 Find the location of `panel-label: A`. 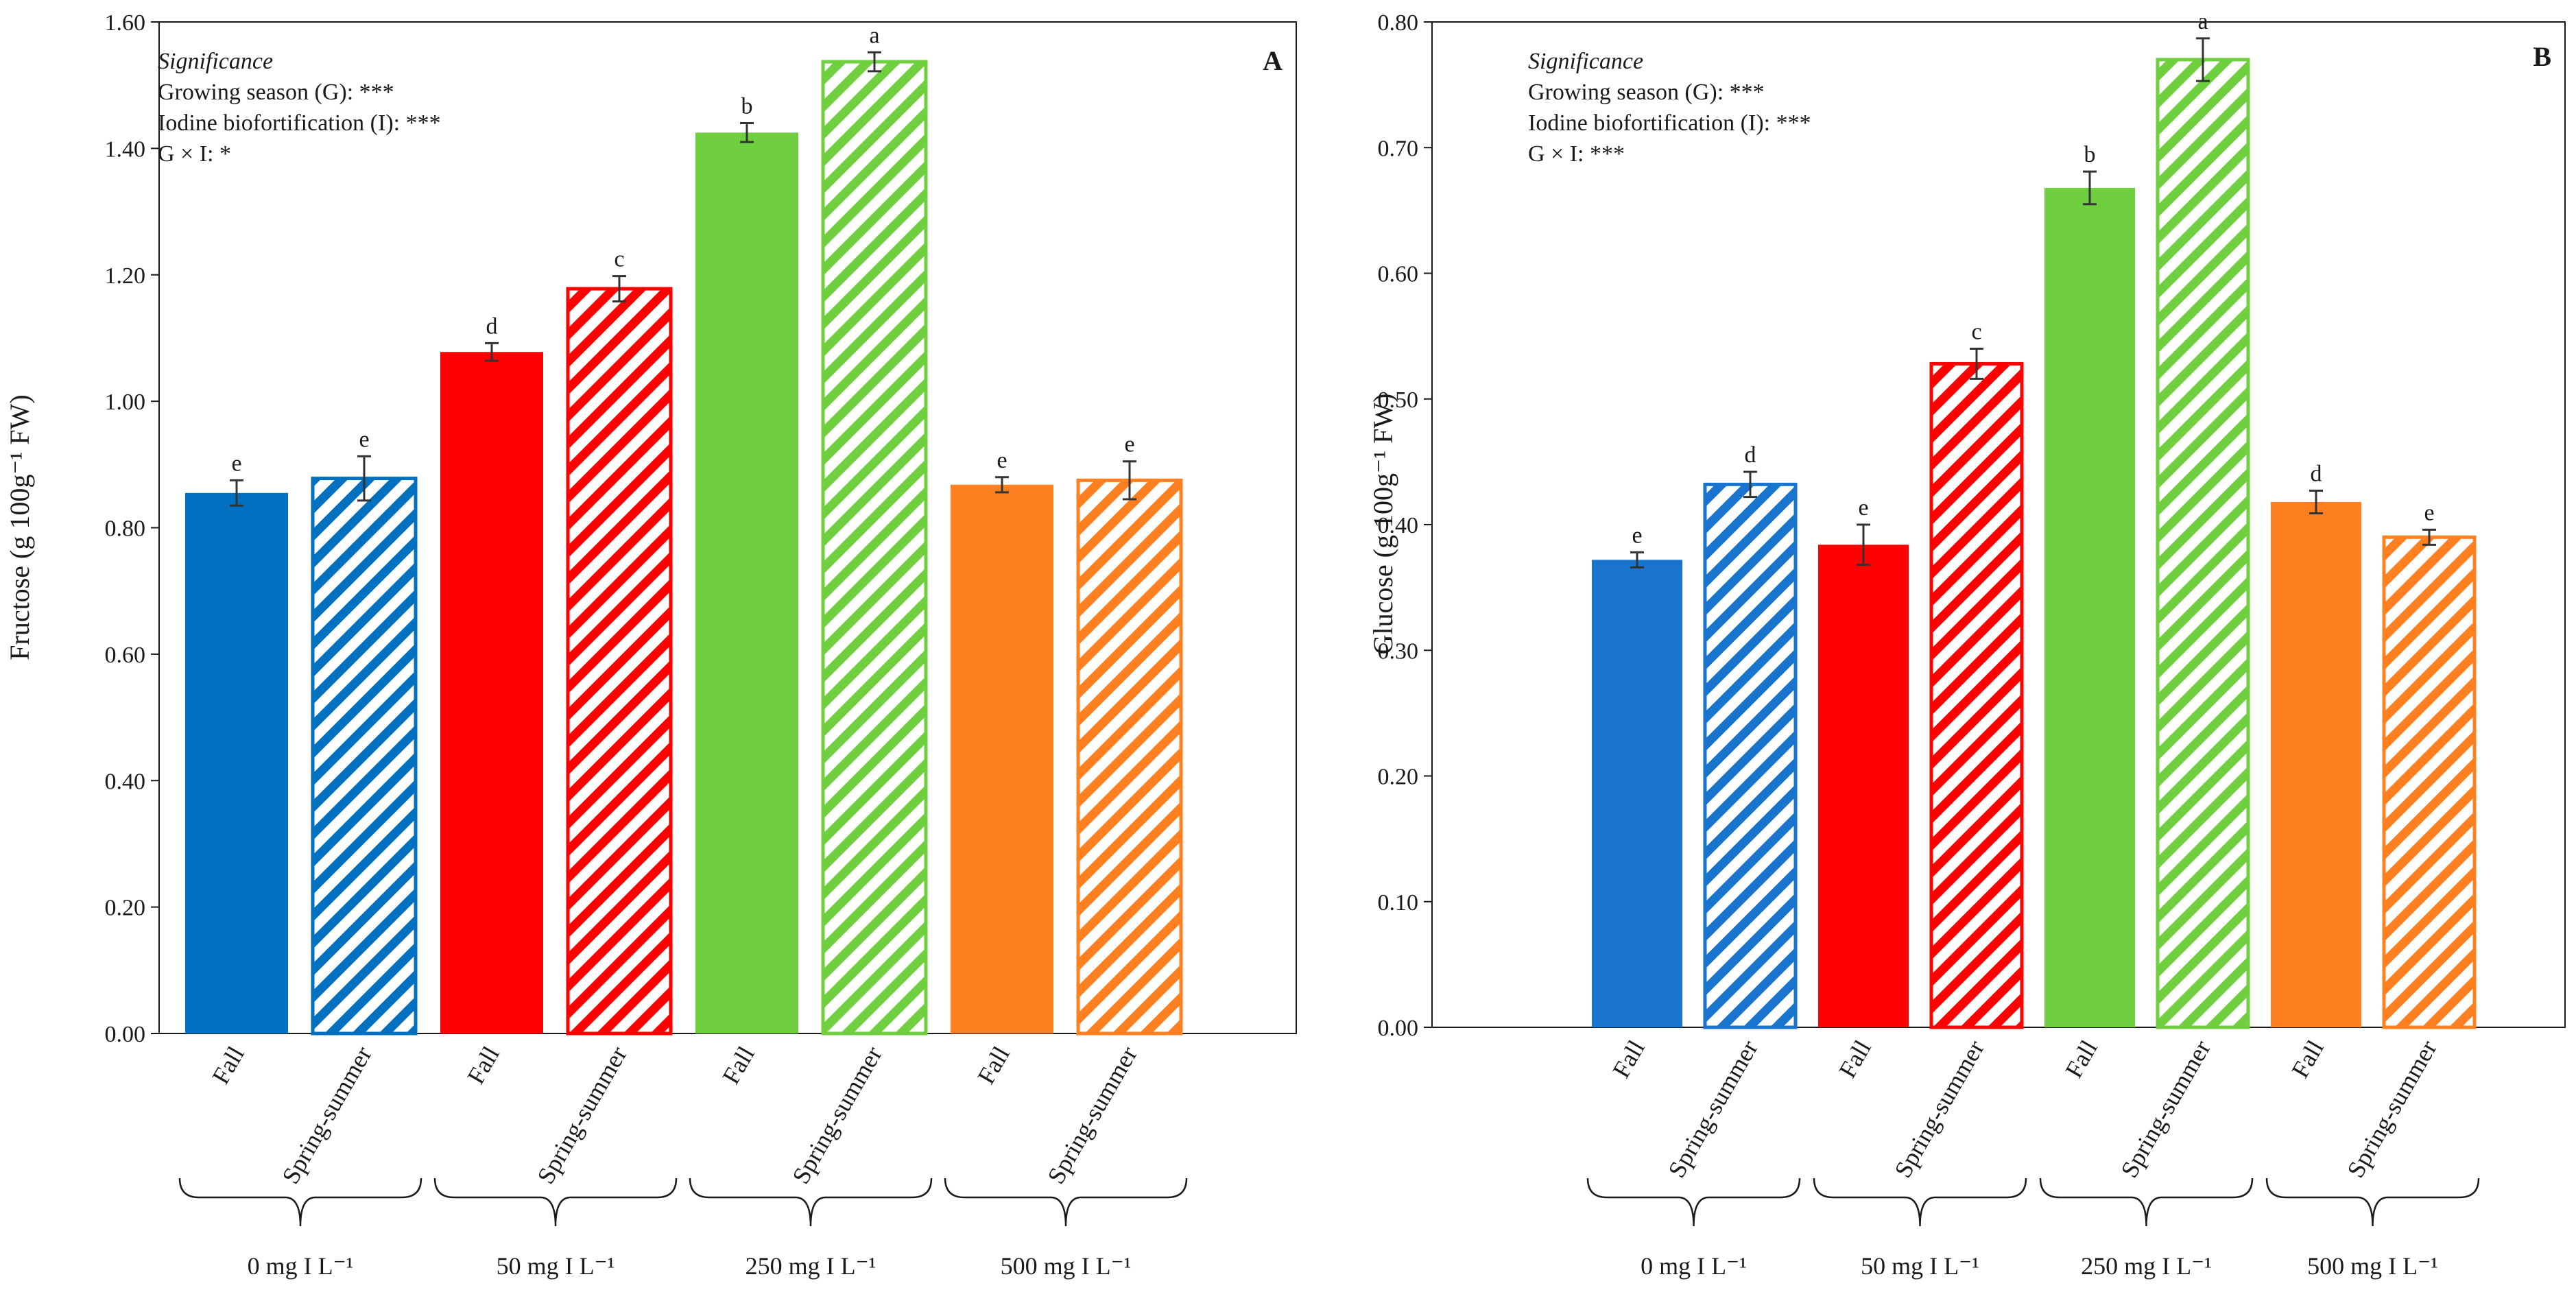

panel-label: A is located at coordinates (1273, 60).